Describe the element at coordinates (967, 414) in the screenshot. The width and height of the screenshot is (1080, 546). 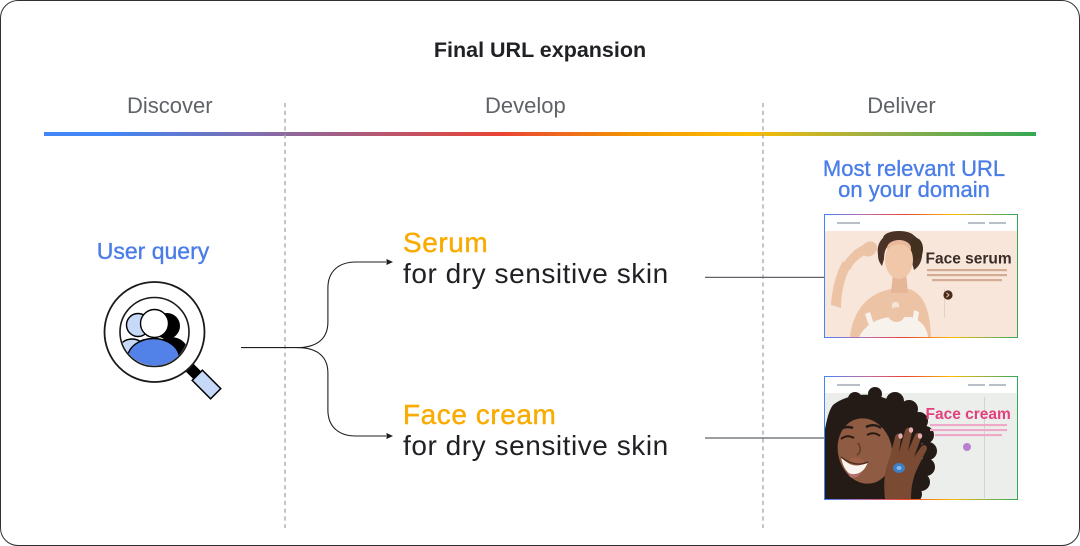
I see `svg-text: Face cream` at that location.